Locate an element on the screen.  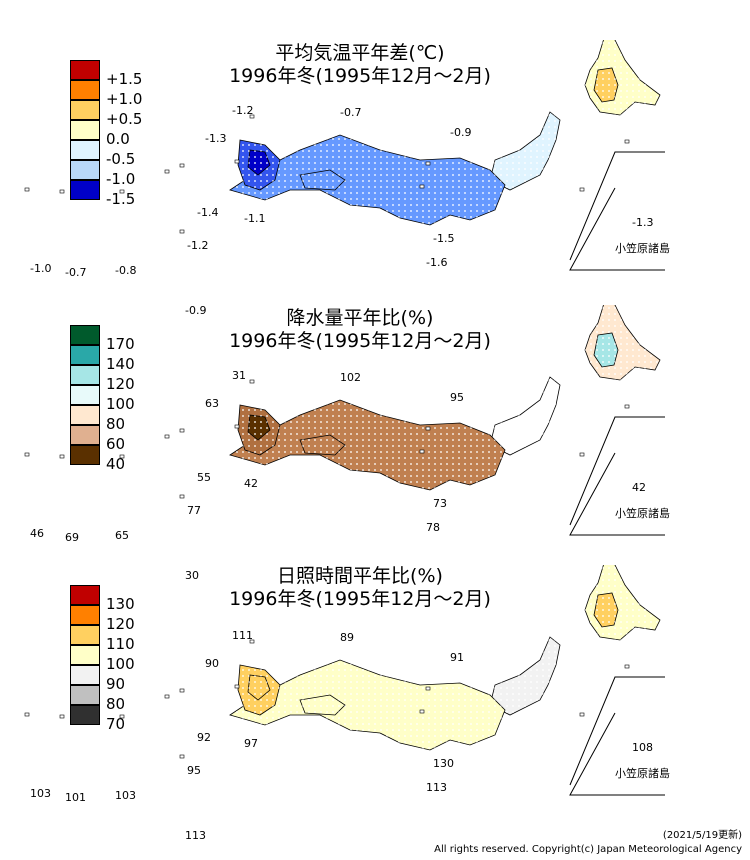
map-title: 平均気温平年差(℃) 1996年冬(1995年12月～2月) is located at coordinates (360, 65).